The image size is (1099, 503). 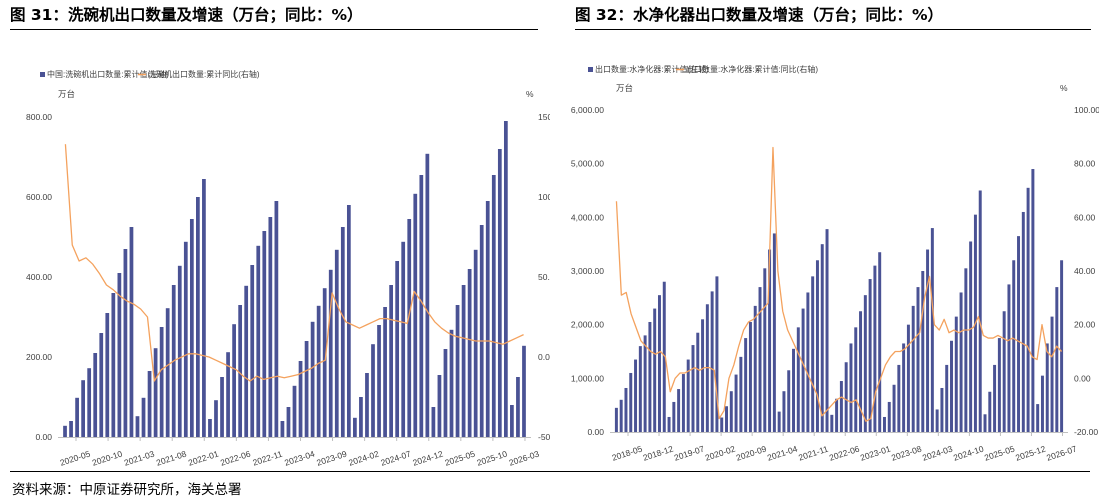 What do you see at coordinates (544, 117) in the screenshot?
I see `right-tick-label: 150.00` at bounding box center [544, 117].